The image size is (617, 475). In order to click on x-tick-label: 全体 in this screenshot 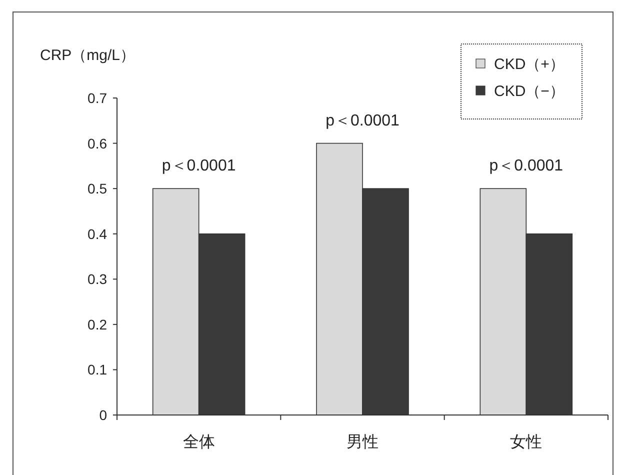, I will do `click(198, 442)`.